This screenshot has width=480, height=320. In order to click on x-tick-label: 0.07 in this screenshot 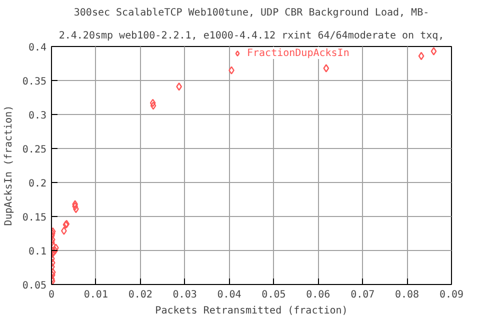, I will do `click(362, 295)`.